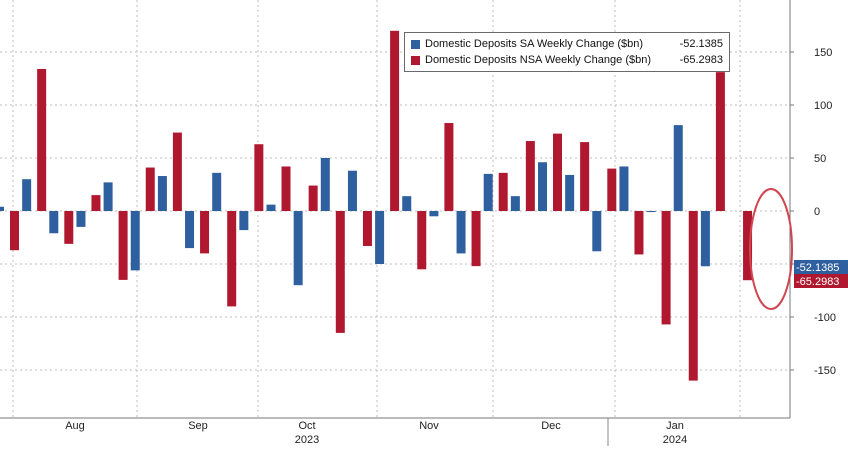 The width and height of the screenshot is (848, 451). I want to click on x-tick-label: Nov, so click(429, 426).